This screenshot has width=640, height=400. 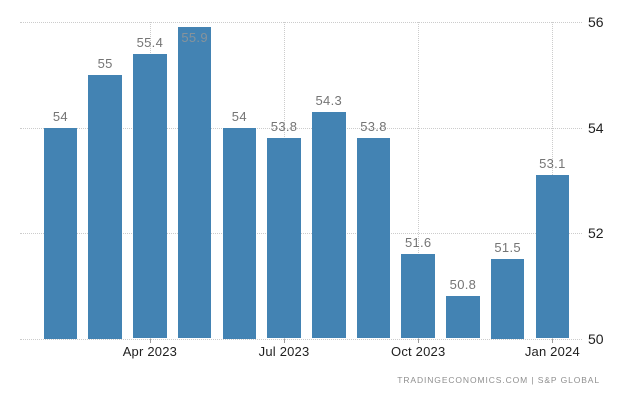 What do you see at coordinates (596, 127) in the screenshot?
I see `y-axis-label: 54` at bounding box center [596, 127].